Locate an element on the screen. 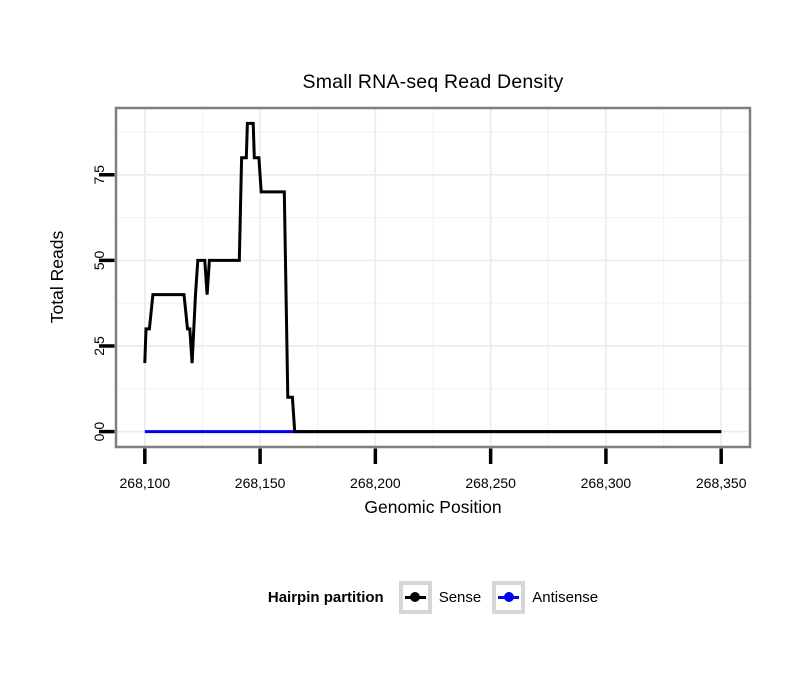 The width and height of the screenshot is (810, 690). legend-item-antisense: Antisense is located at coordinates (545, 597).